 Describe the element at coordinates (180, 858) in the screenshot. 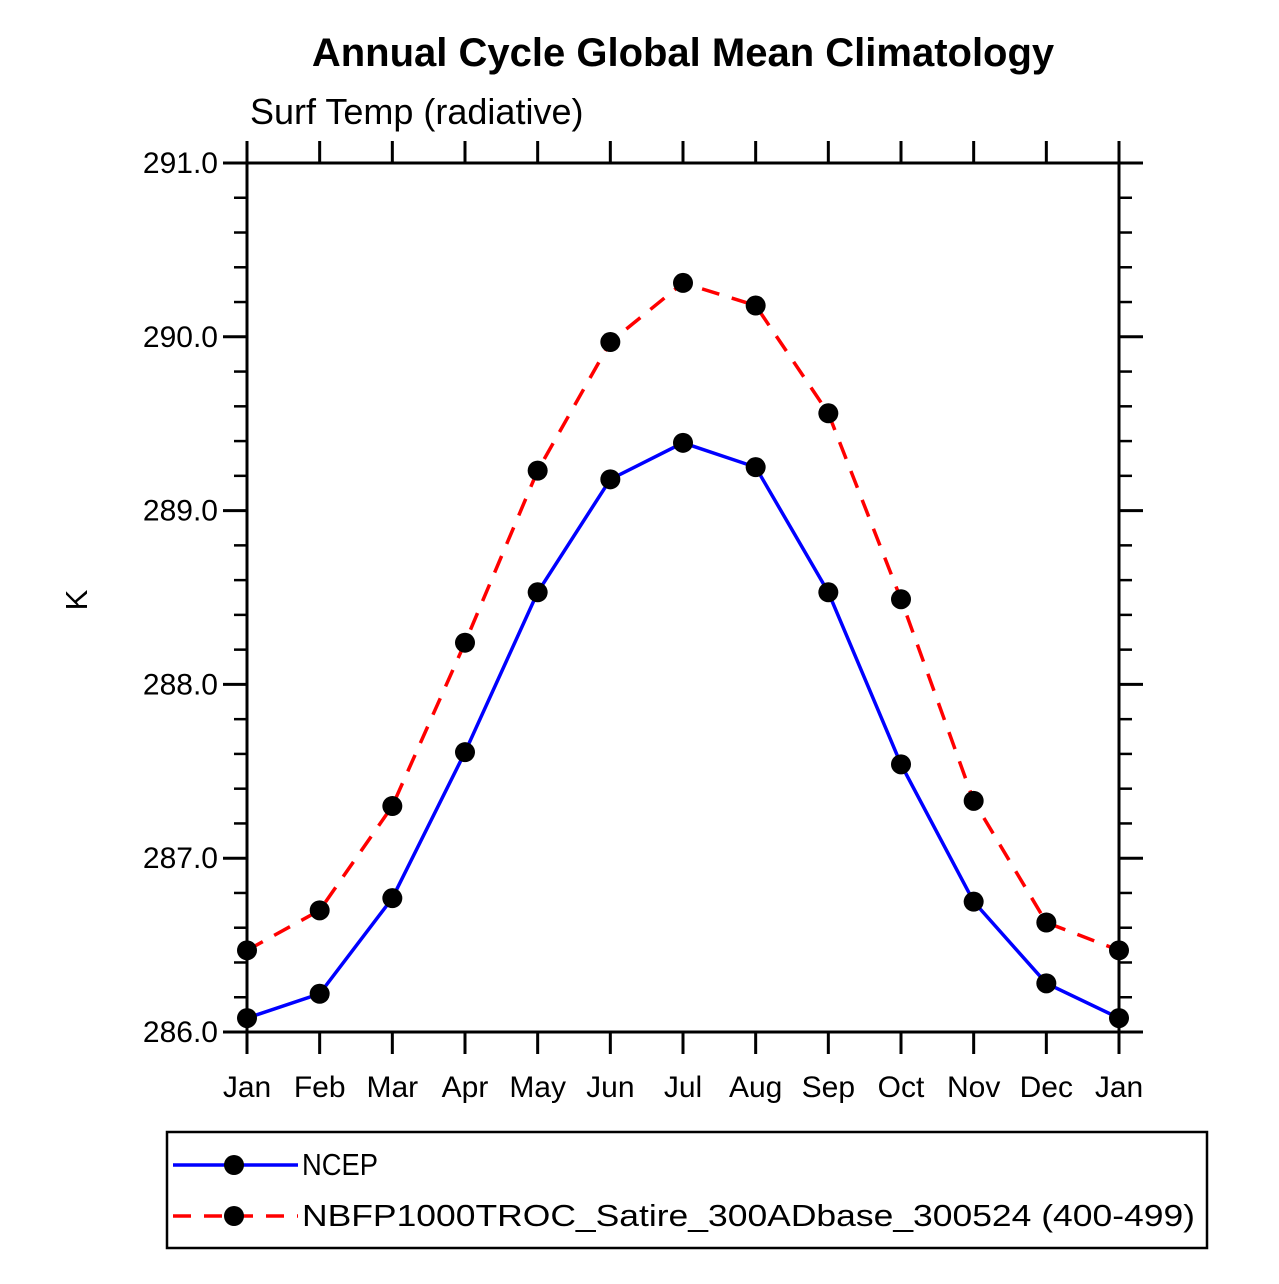

I see `y-tick-label: 287.0` at that location.